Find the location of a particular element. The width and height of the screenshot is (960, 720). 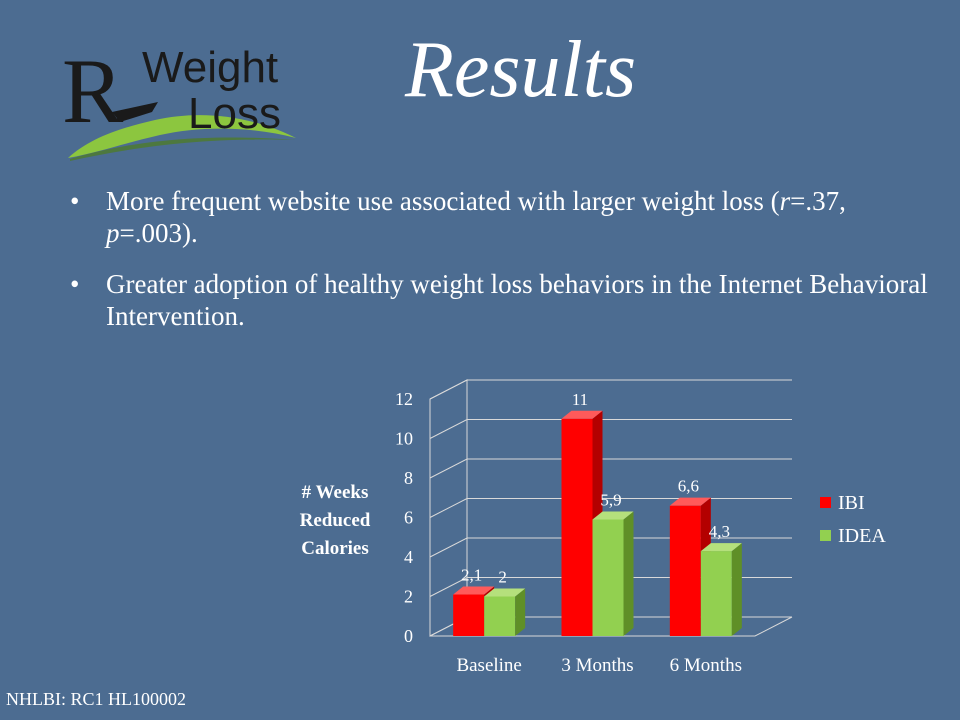

logo-line2: Loss is located at coordinates (234, 113).